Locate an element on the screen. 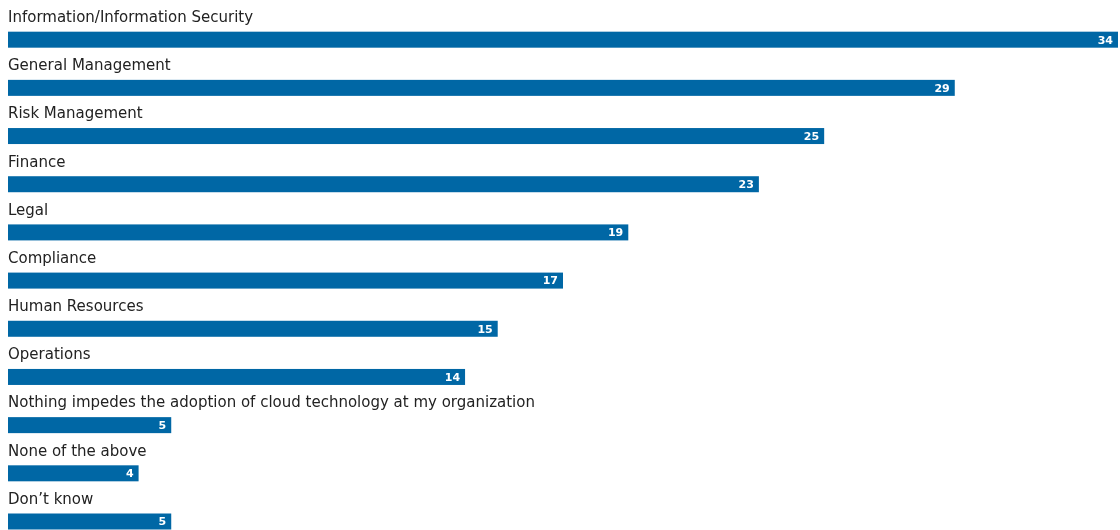 This screenshot has width=1120, height=530. data-label: 14 is located at coordinates (452, 377).